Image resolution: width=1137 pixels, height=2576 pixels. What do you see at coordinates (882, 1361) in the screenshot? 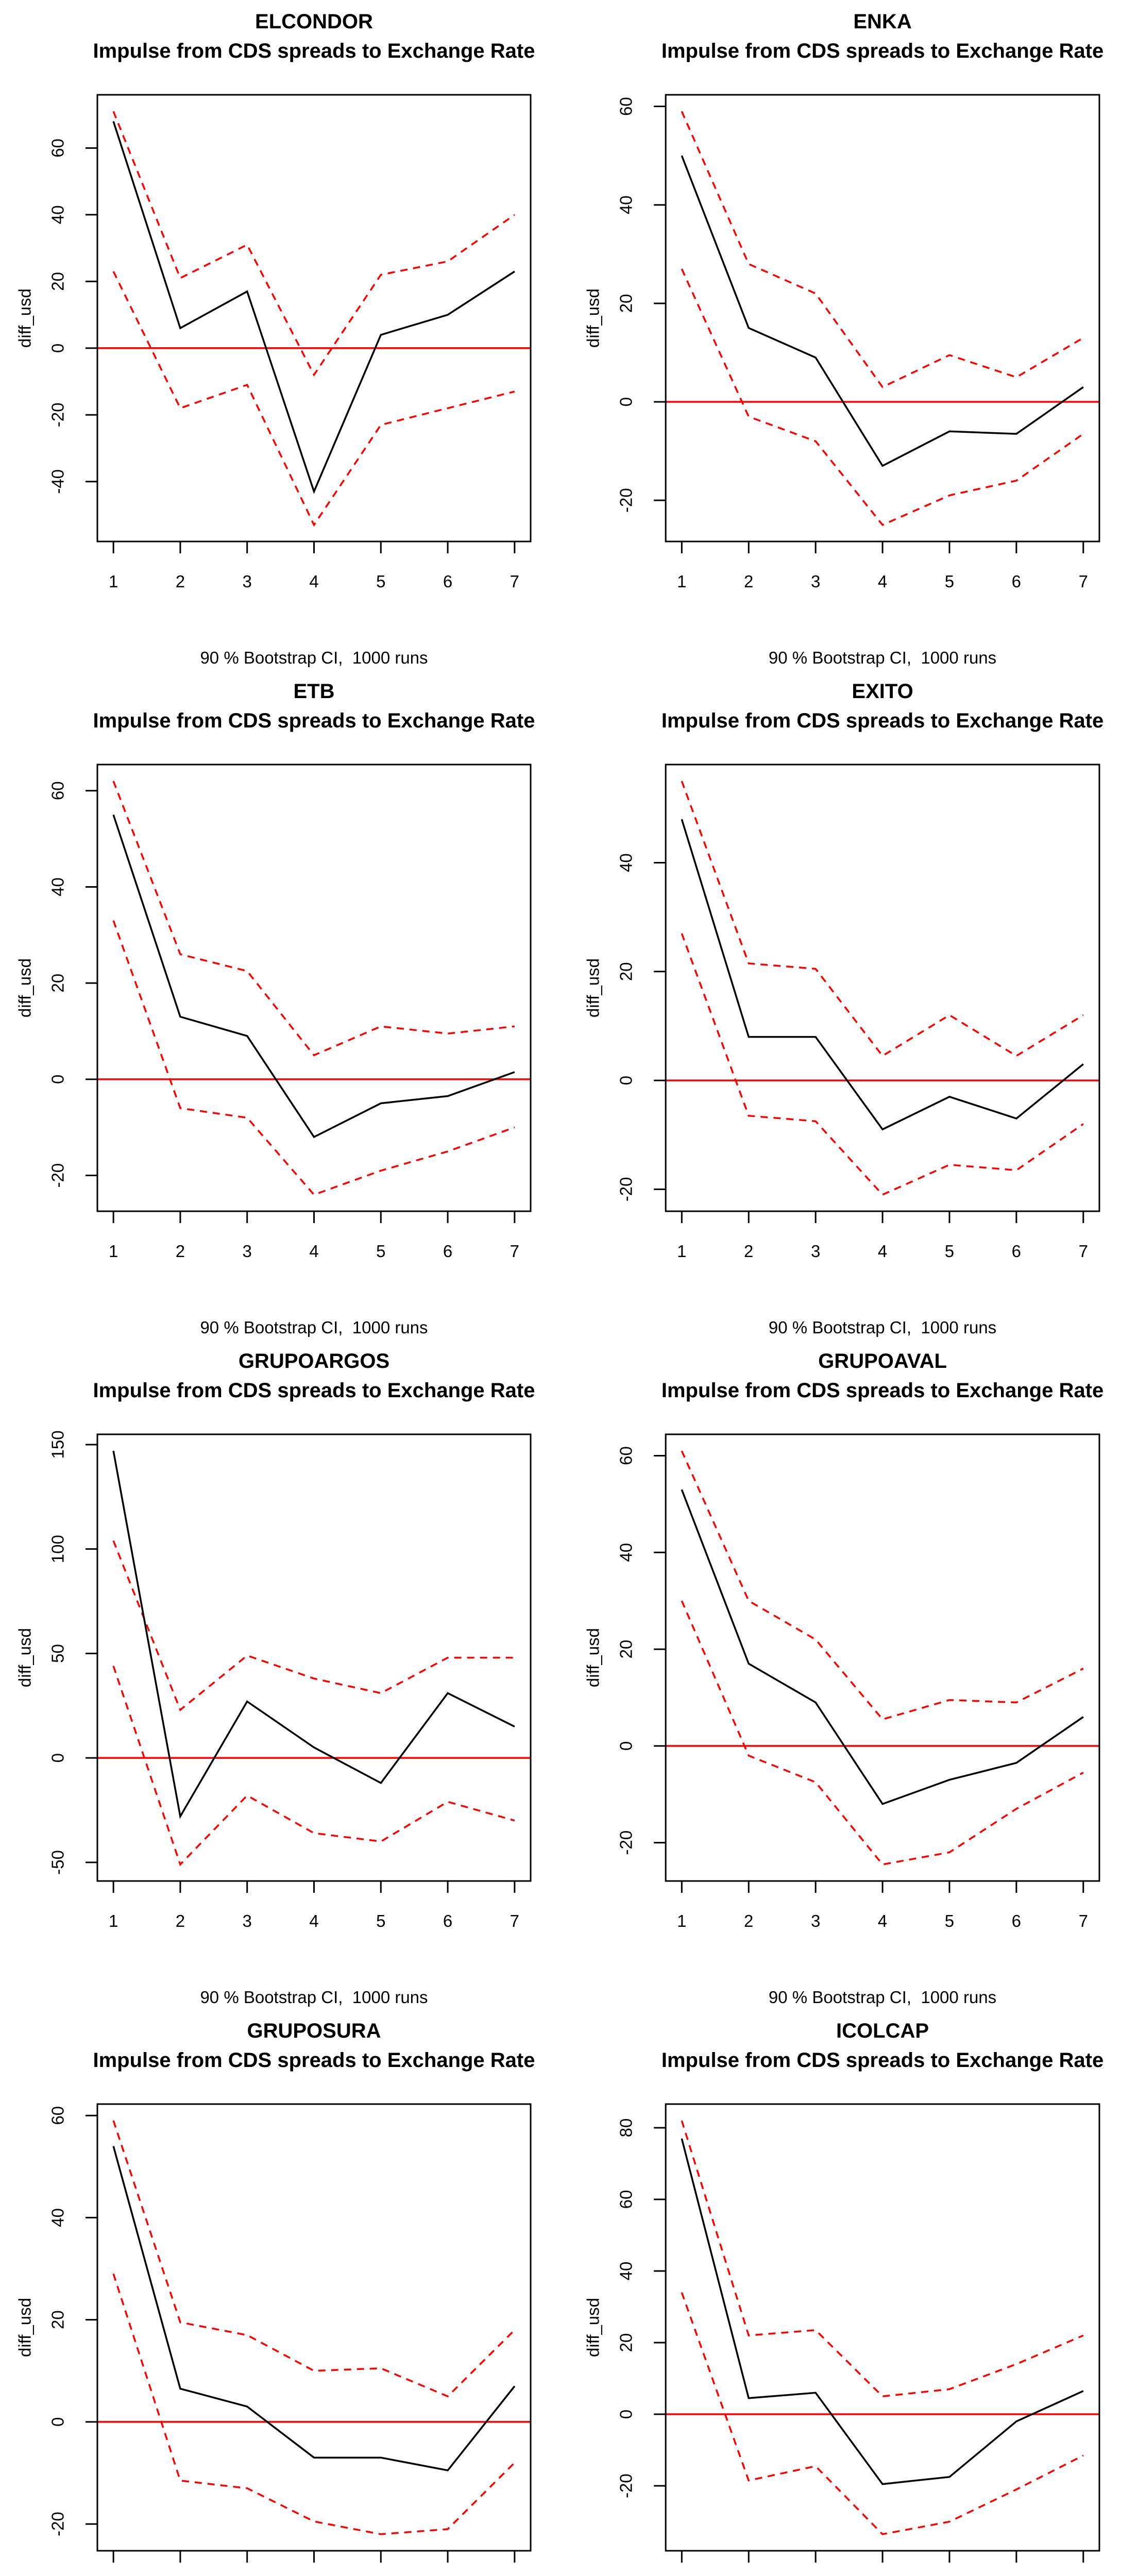
I see `chart-title: GRUPOAVAL` at bounding box center [882, 1361].